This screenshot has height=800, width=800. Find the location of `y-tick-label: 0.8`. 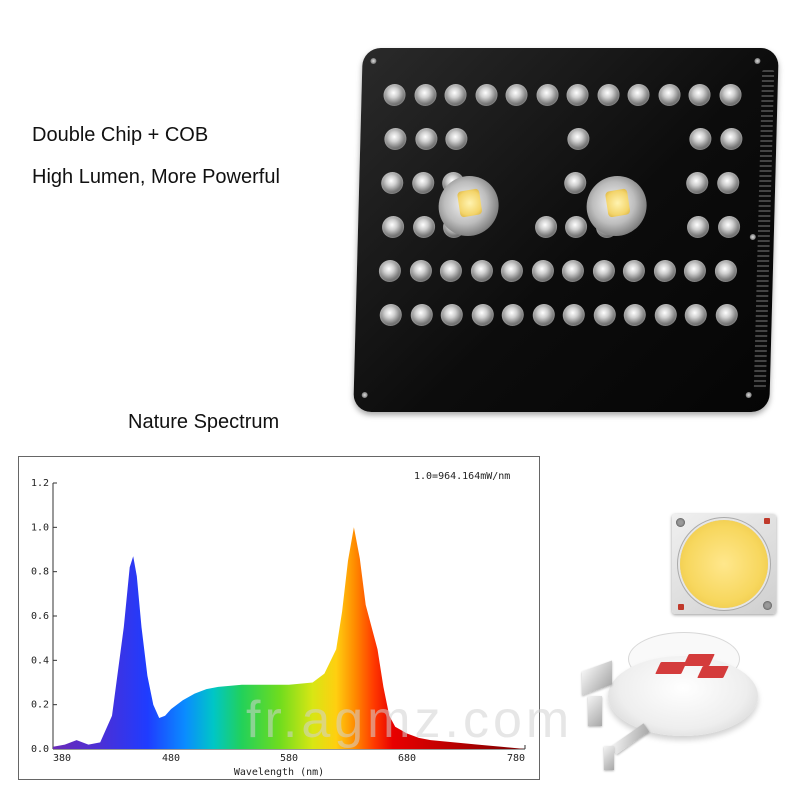

y-tick-label: 0.8 is located at coordinates (40, 572).